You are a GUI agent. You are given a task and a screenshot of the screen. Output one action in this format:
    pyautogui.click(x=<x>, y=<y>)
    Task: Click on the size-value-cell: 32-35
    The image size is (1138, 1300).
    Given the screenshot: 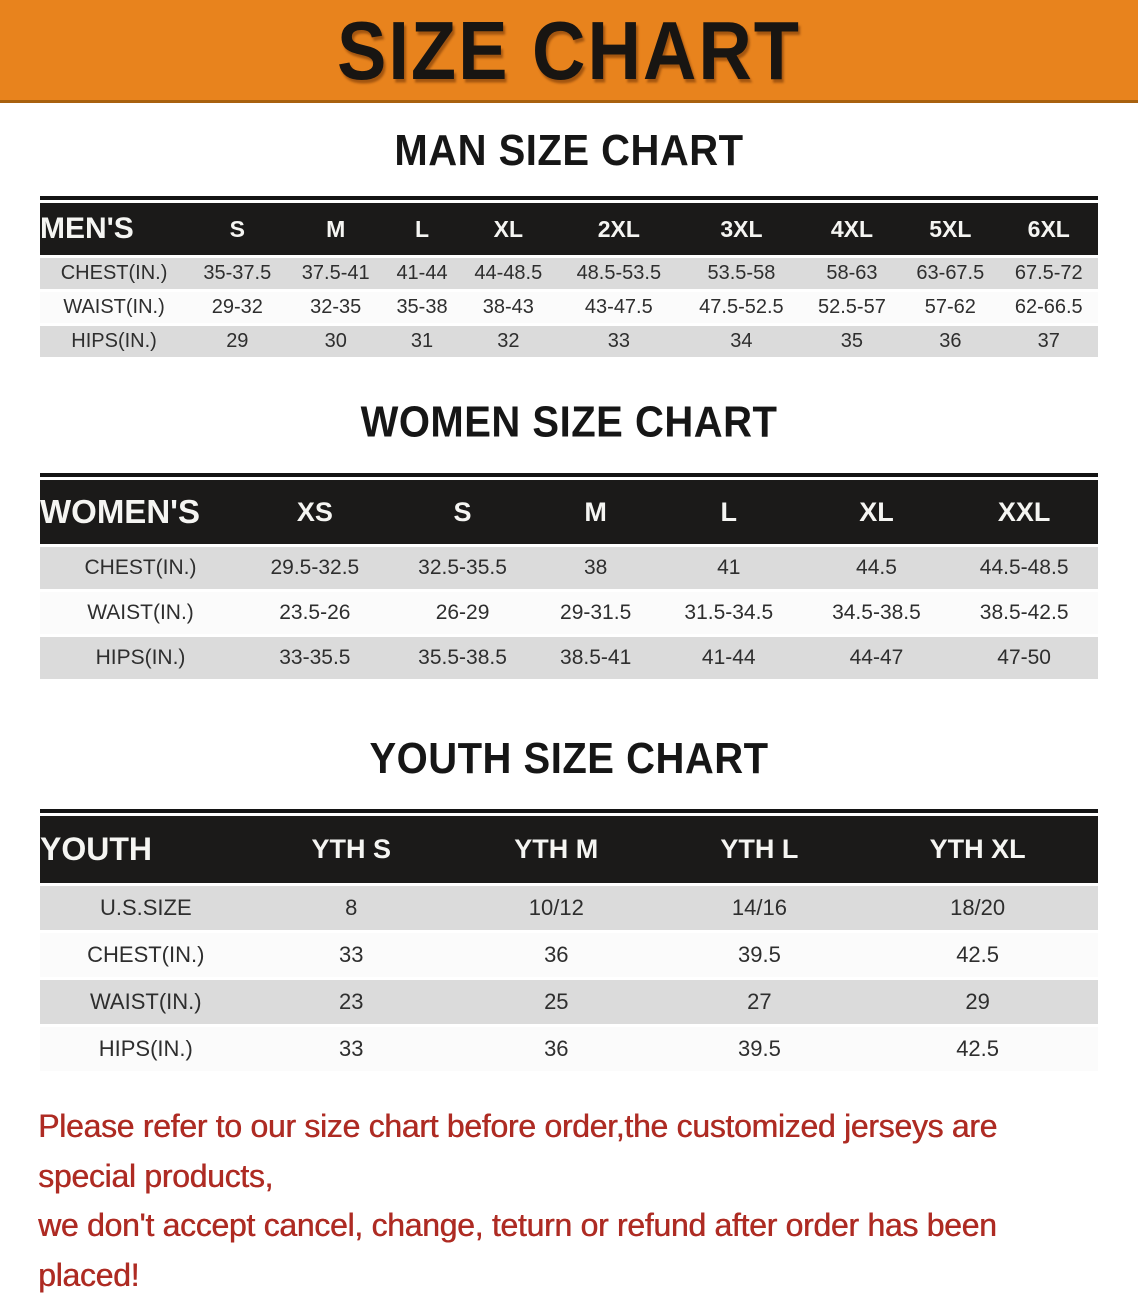 What is the action you would take?
    pyautogui.click(x=336, y=307)
    